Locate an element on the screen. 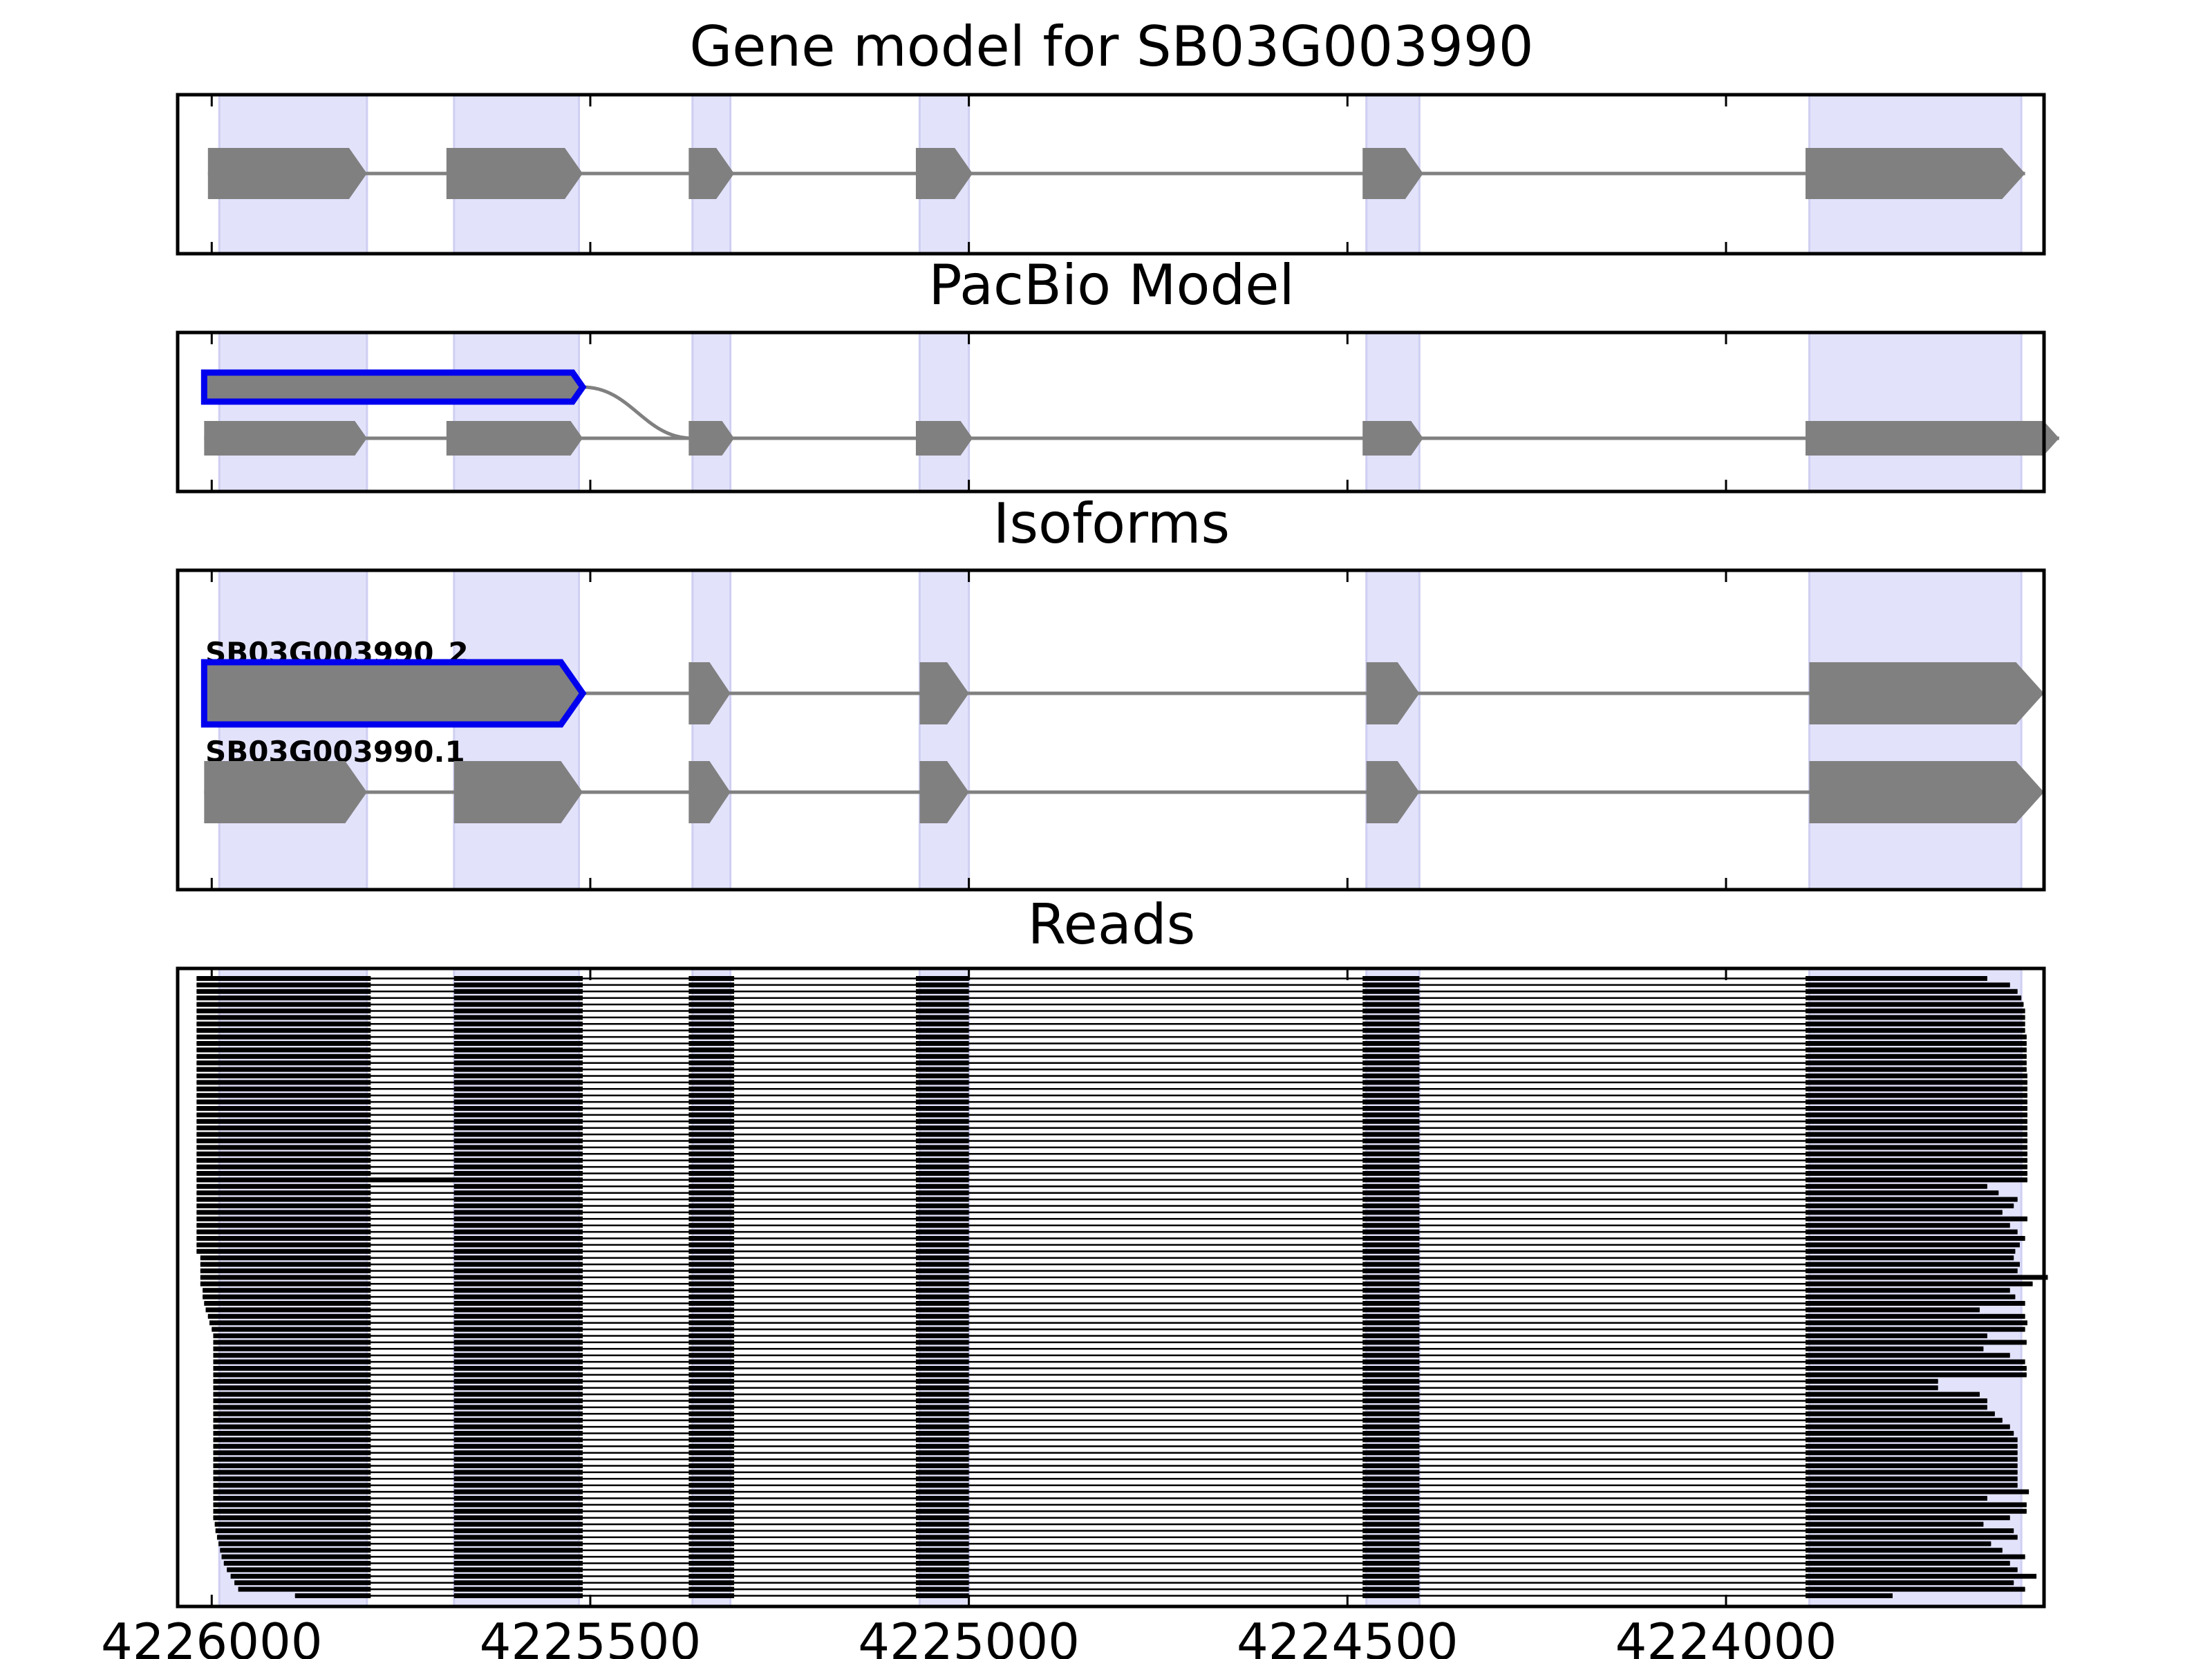  pacbio-panel: PacBio Model is located at coordinates (1117, 373).